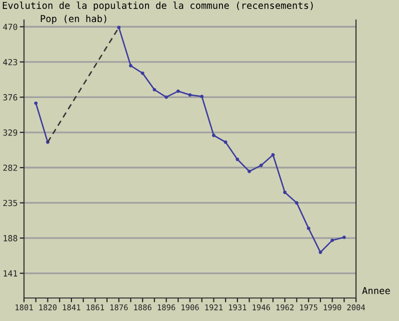 The width and height of the screenshot is (399, 321). I want to click on y-tick-label: 470, so click(10, 27).